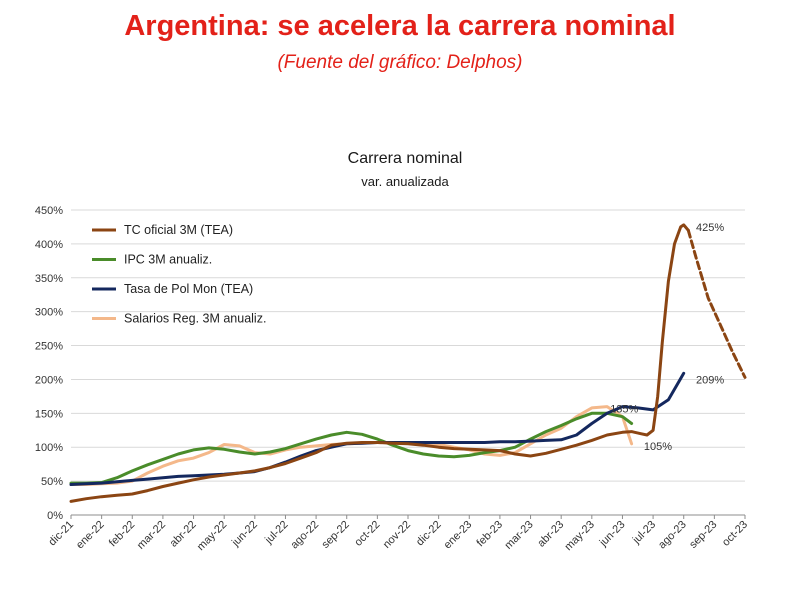  Describe the element at coordinates (367, 534) in the screenshot. I see `x-tick-label: oct-22` at that location.